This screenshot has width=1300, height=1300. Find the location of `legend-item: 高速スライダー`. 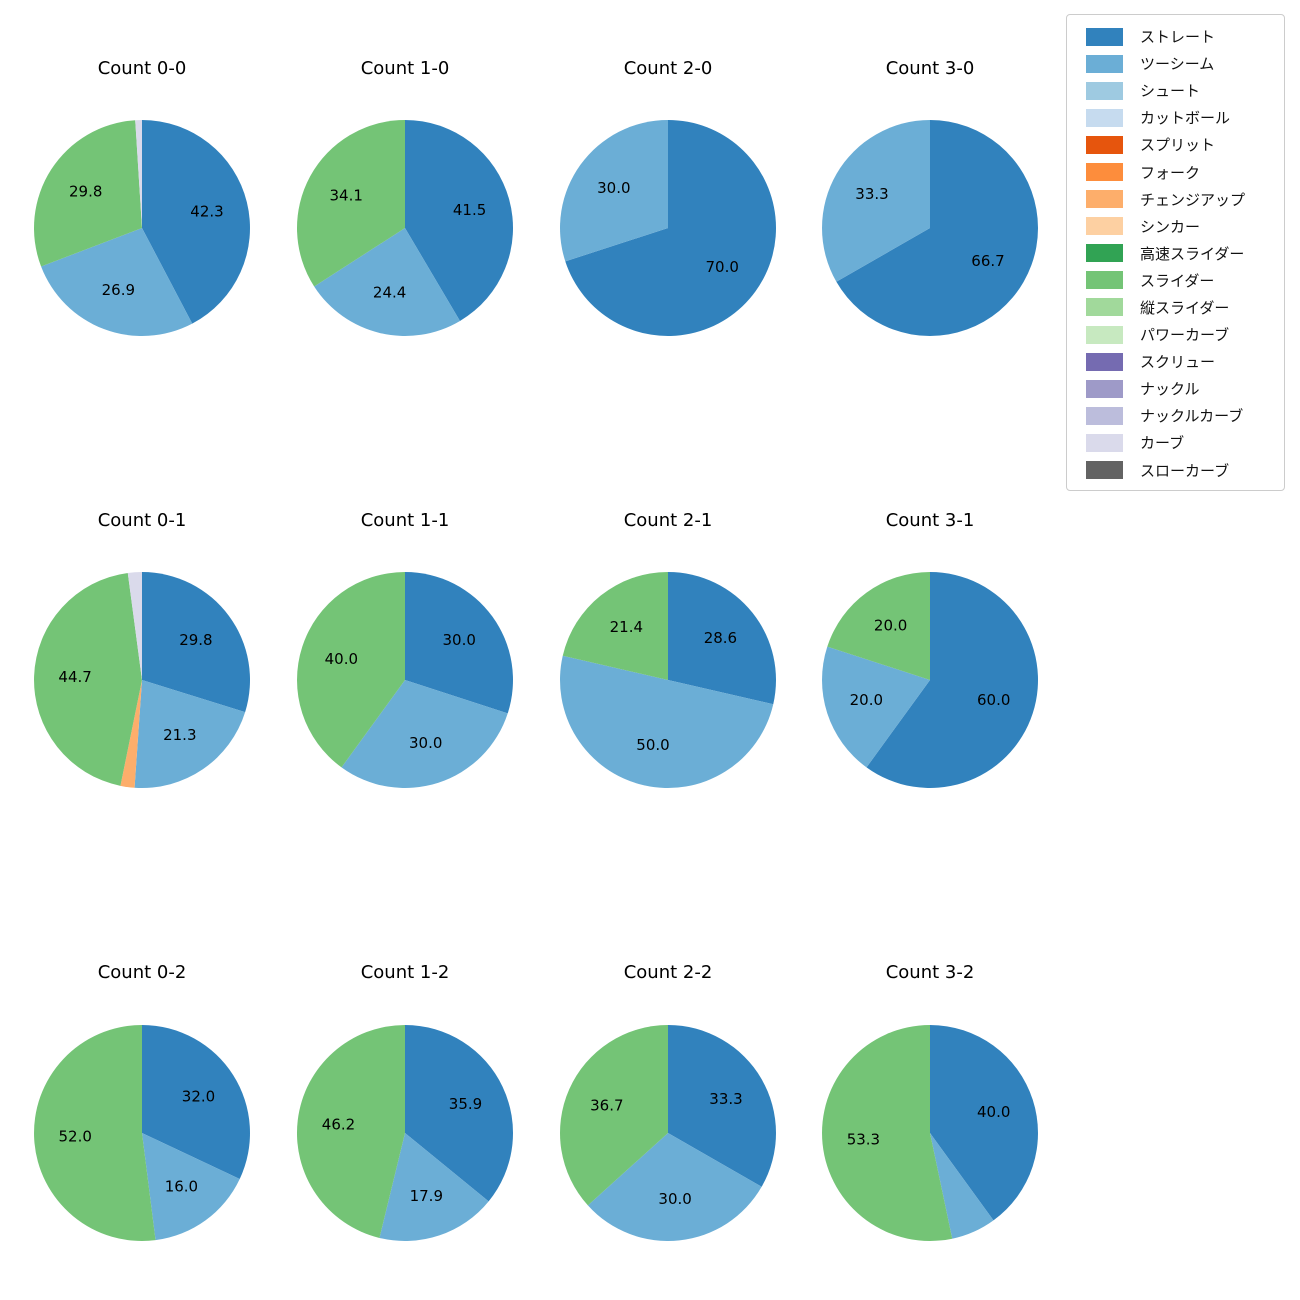

legend-item: 高速スライダー is located at coordinates (1175, 253).